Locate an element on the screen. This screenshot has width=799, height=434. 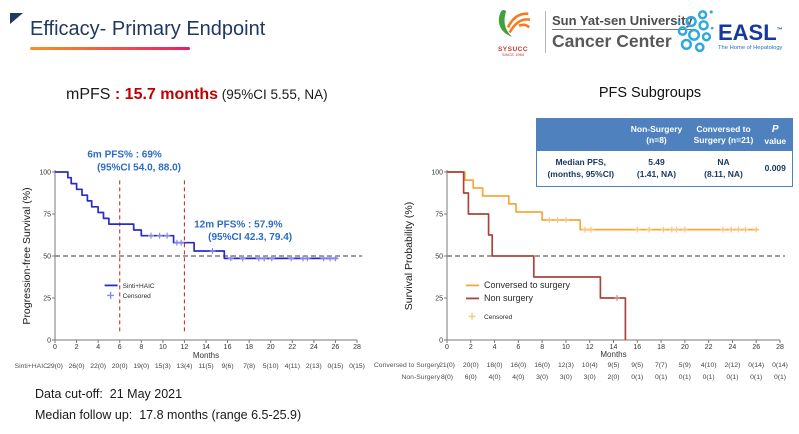
svg-text: 8 is located at coordinates (141, 347).